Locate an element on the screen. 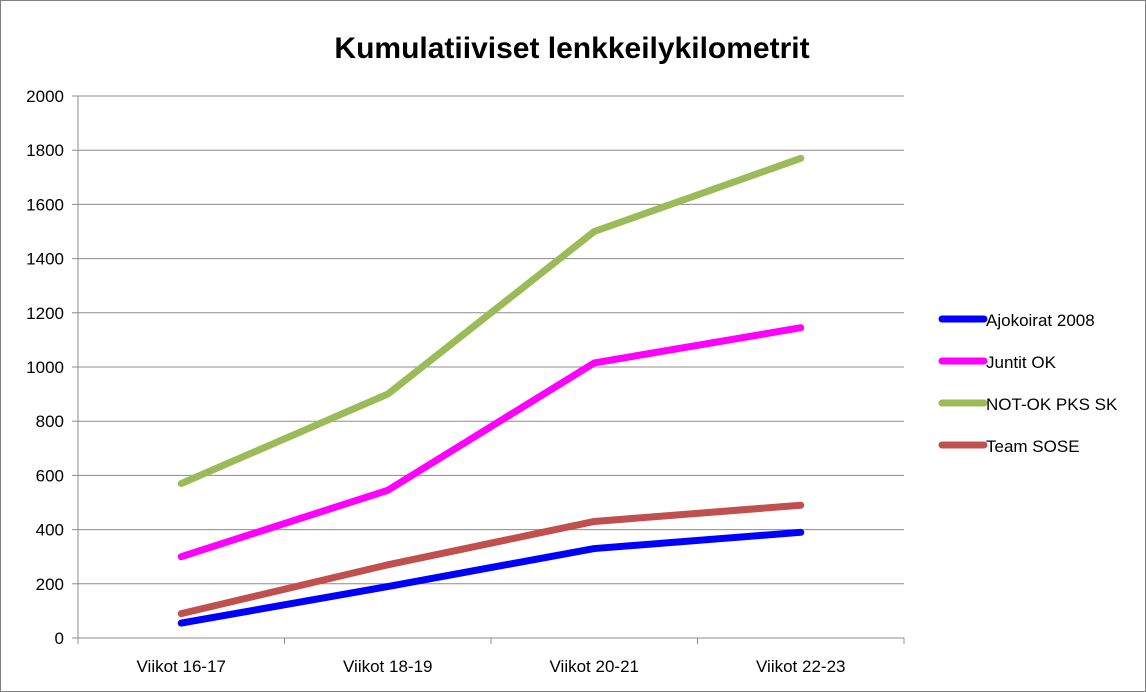 The height and width of the screenshot is (692, 1146). legend-label: Team SOSE is located at coordinates (1033, 446).